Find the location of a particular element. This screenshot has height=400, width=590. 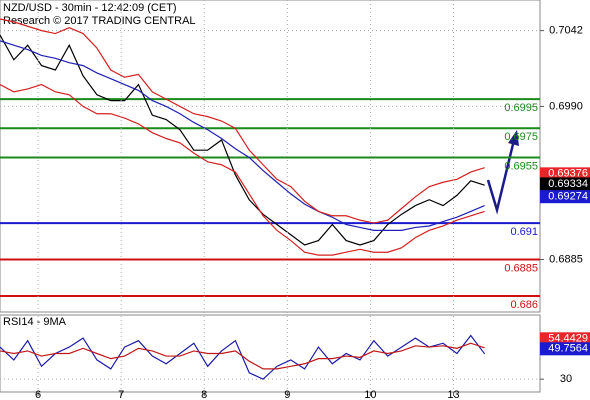

x-tick-label: 9 is located at coordinates (287, 394).